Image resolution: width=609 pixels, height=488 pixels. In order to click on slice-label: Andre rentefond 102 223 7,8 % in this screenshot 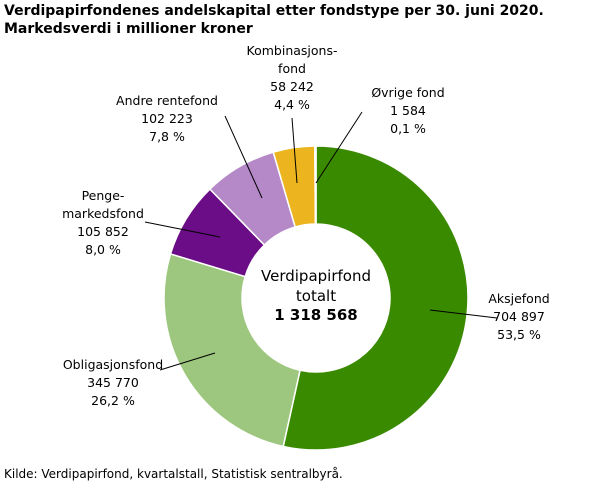, I will do `click(167, 119)`.